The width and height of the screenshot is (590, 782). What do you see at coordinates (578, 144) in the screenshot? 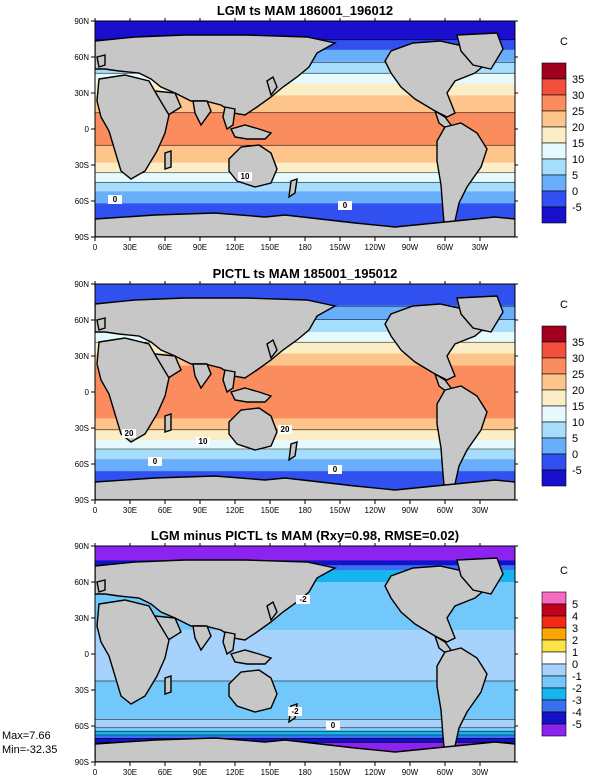
I see `colorbar-label: 15` at bounding box center [578, 144].